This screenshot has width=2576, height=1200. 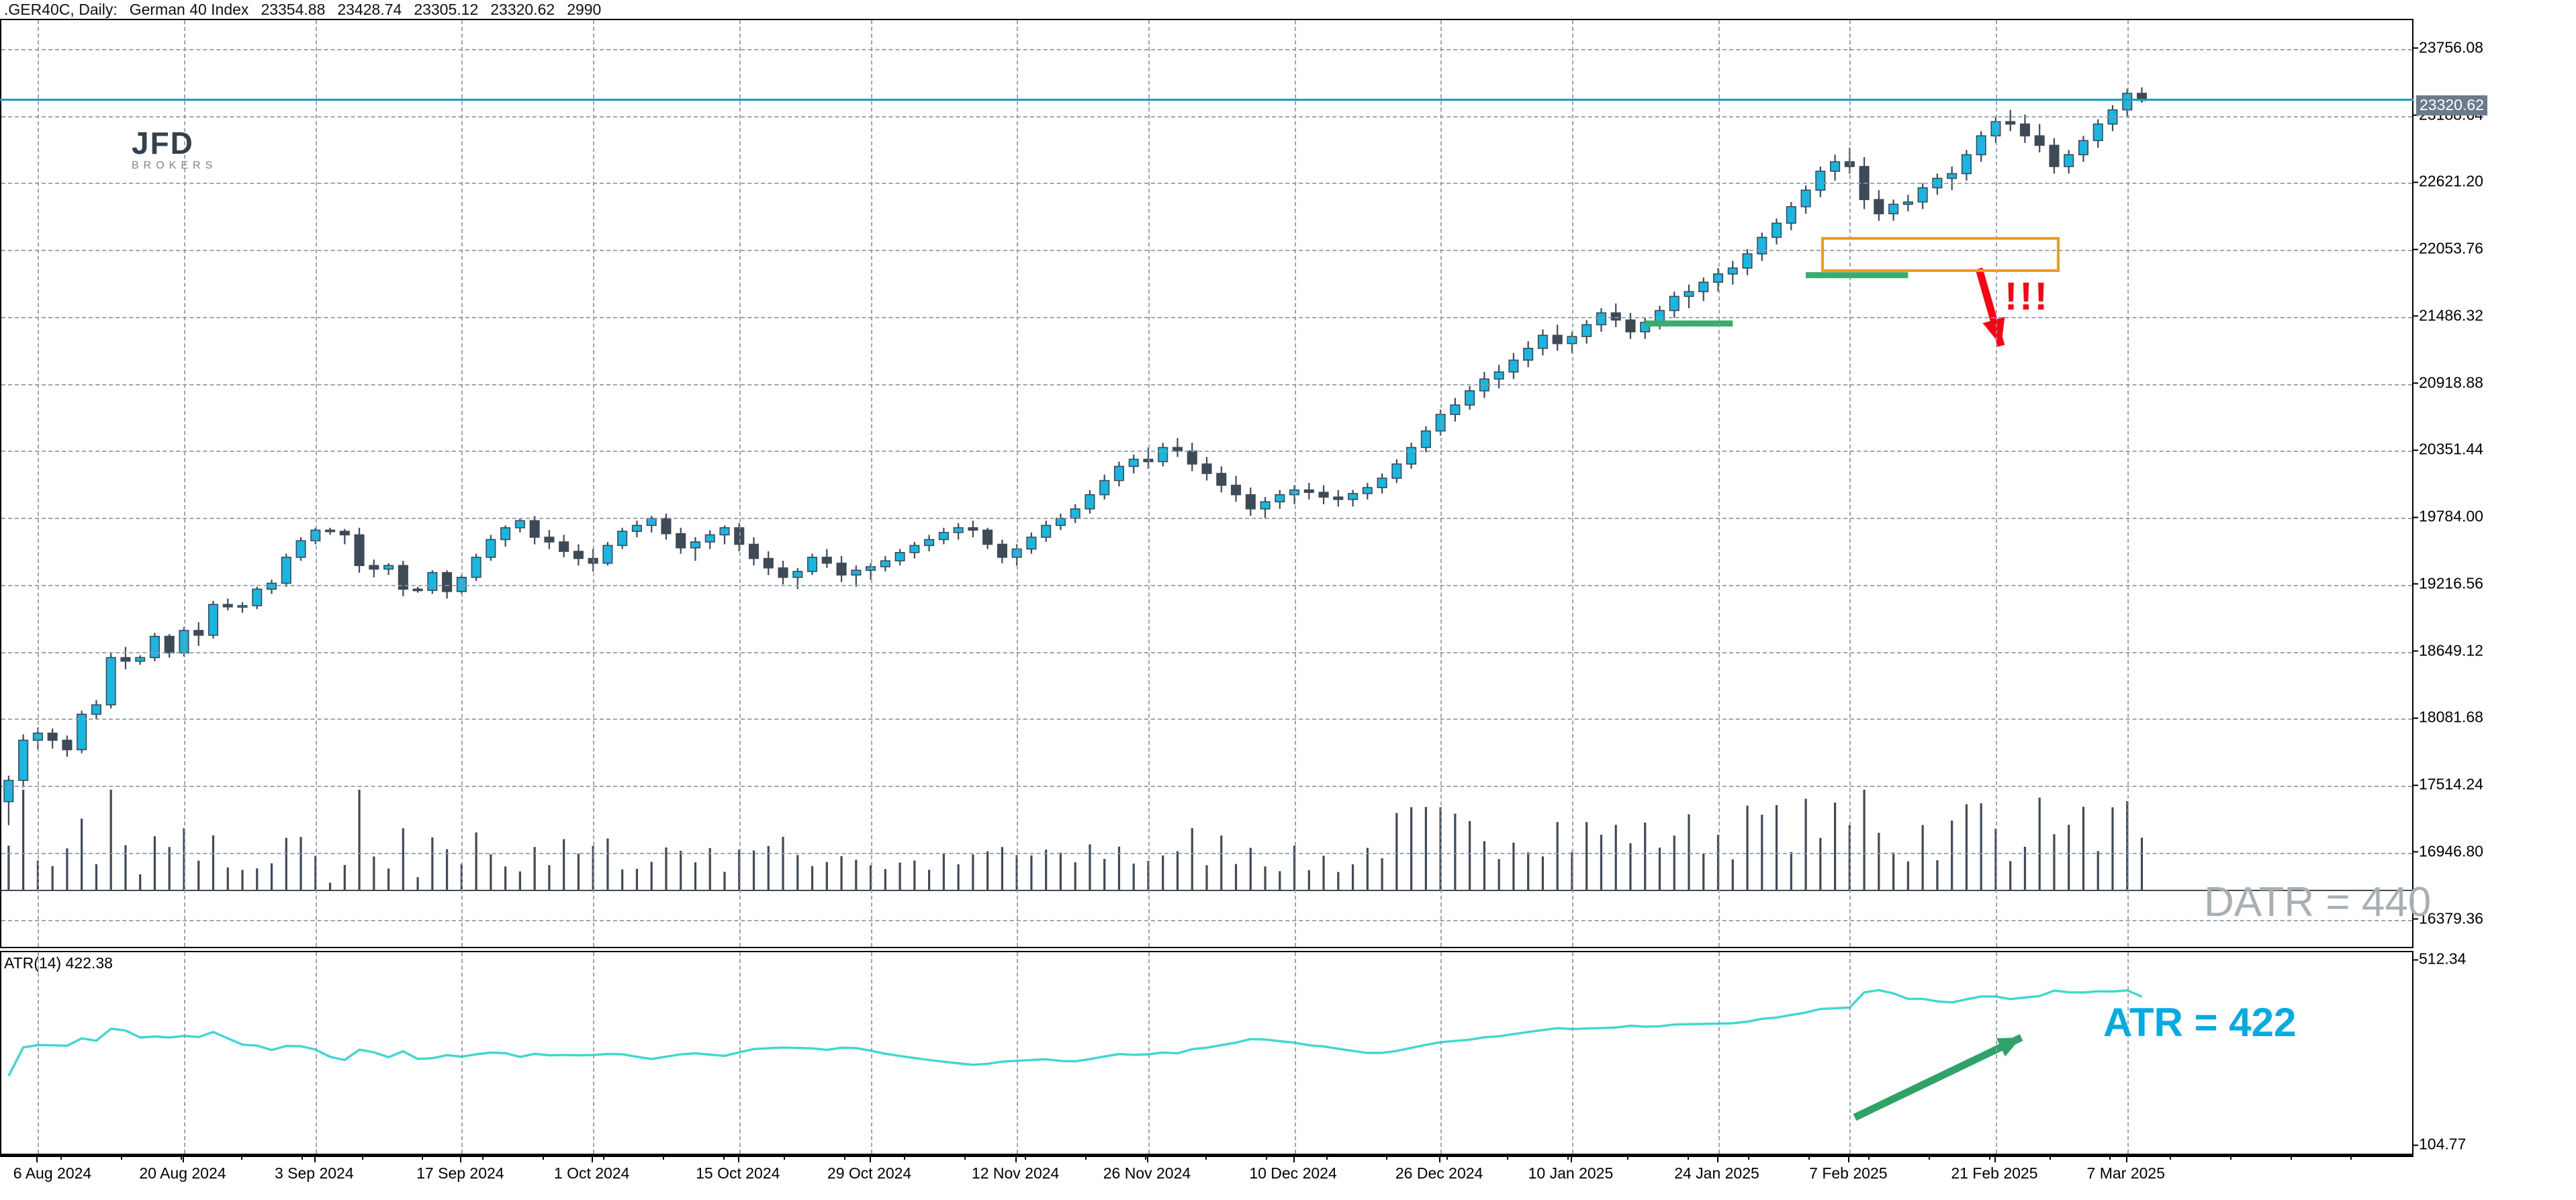 I want to click on x-axis-label: 15 Oct 2024, so click(x=738, y=1173).